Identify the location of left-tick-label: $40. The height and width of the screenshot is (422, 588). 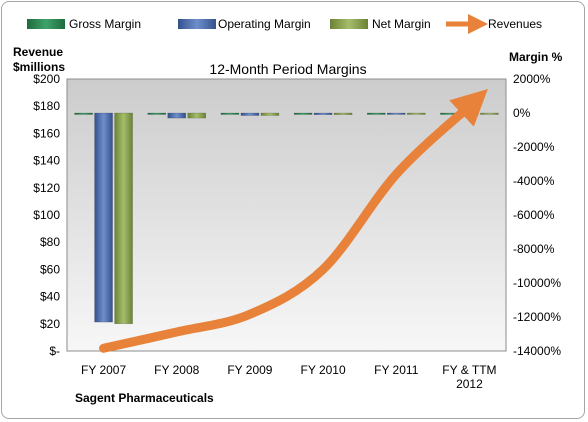
(50, 297).